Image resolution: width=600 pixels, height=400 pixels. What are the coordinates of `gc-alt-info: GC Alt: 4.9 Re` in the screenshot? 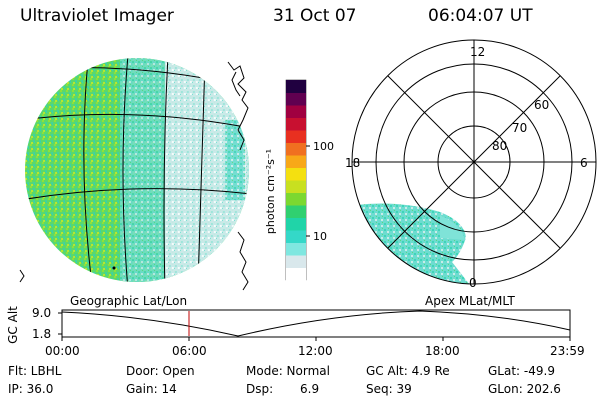 It's located at (408, 371).